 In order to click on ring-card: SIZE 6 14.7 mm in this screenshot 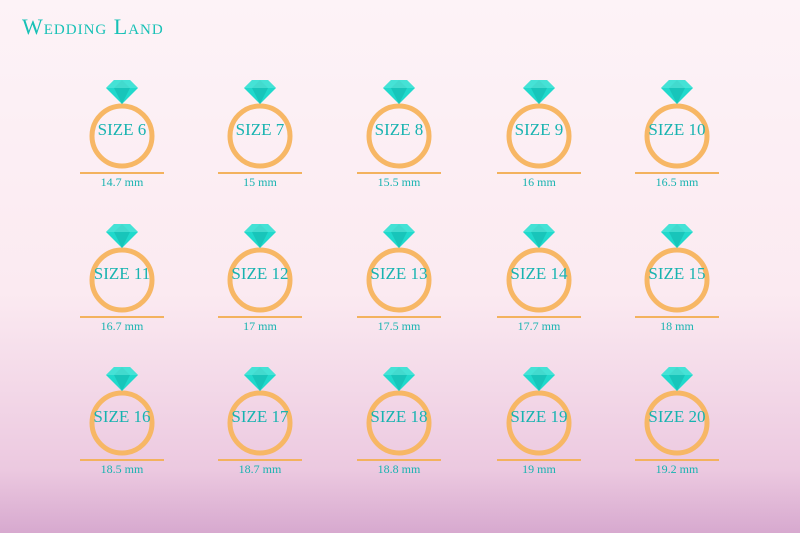, I will do `click(122, 140)`.